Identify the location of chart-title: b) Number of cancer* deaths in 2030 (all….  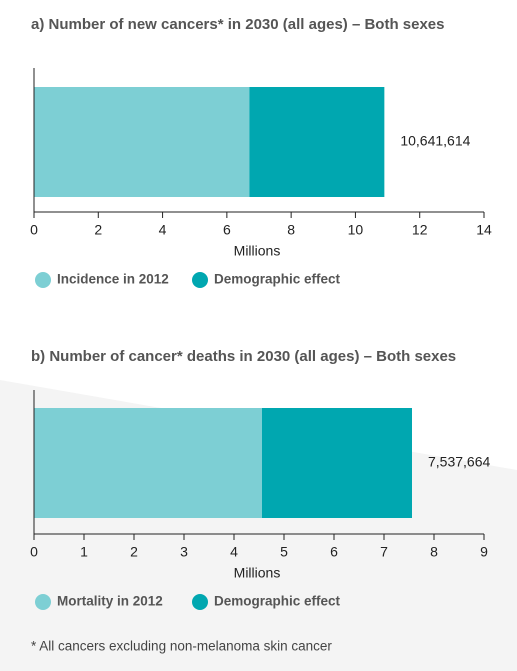
(243, 356).